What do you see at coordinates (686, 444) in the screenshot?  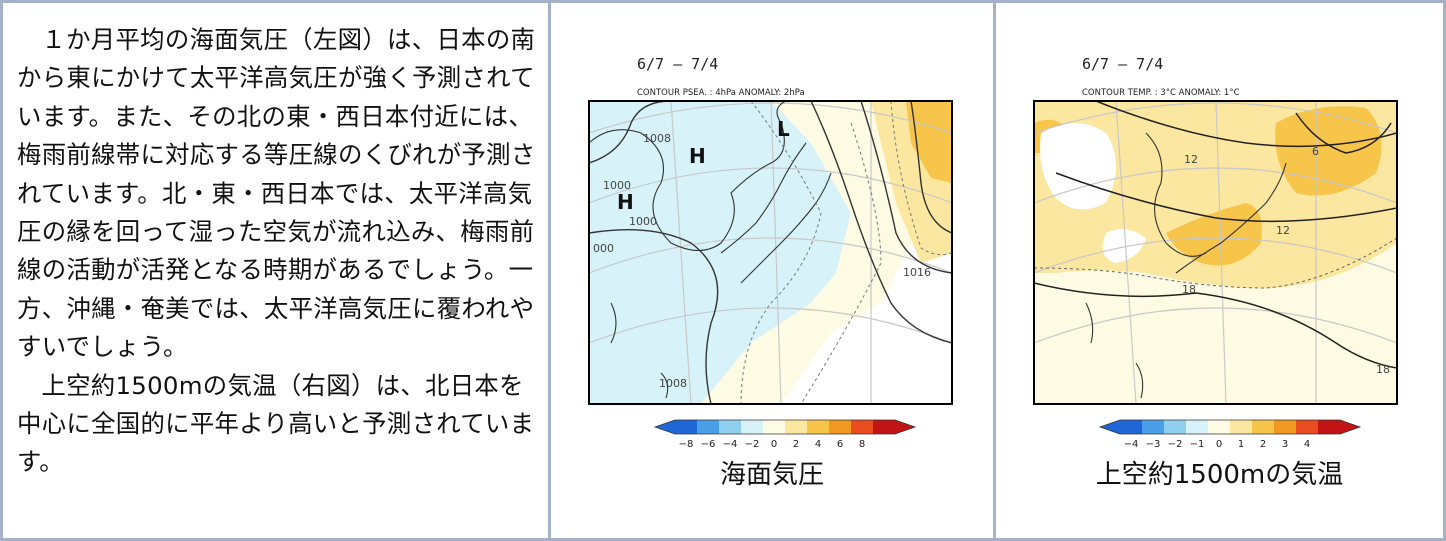 I see `colorbar-tick: −8` at bounding box center [686, 444].